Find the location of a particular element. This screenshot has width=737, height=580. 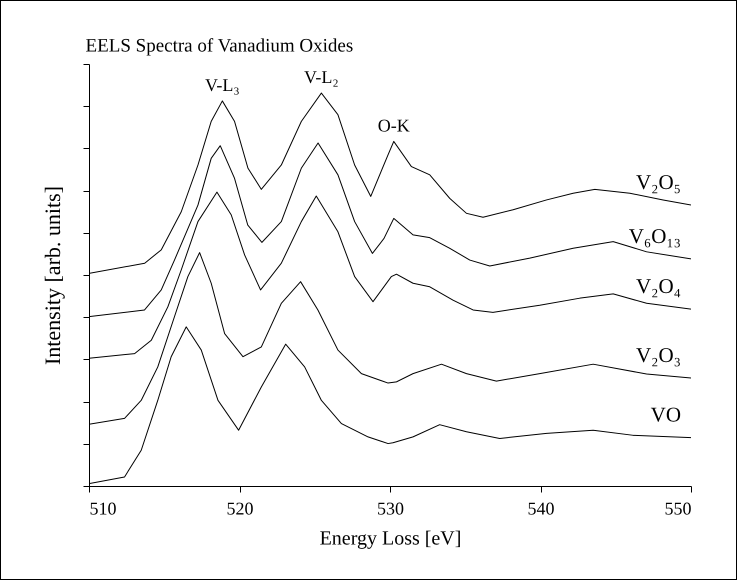

series-label: V₆O₁₃ is located at coordinates (654, 236).